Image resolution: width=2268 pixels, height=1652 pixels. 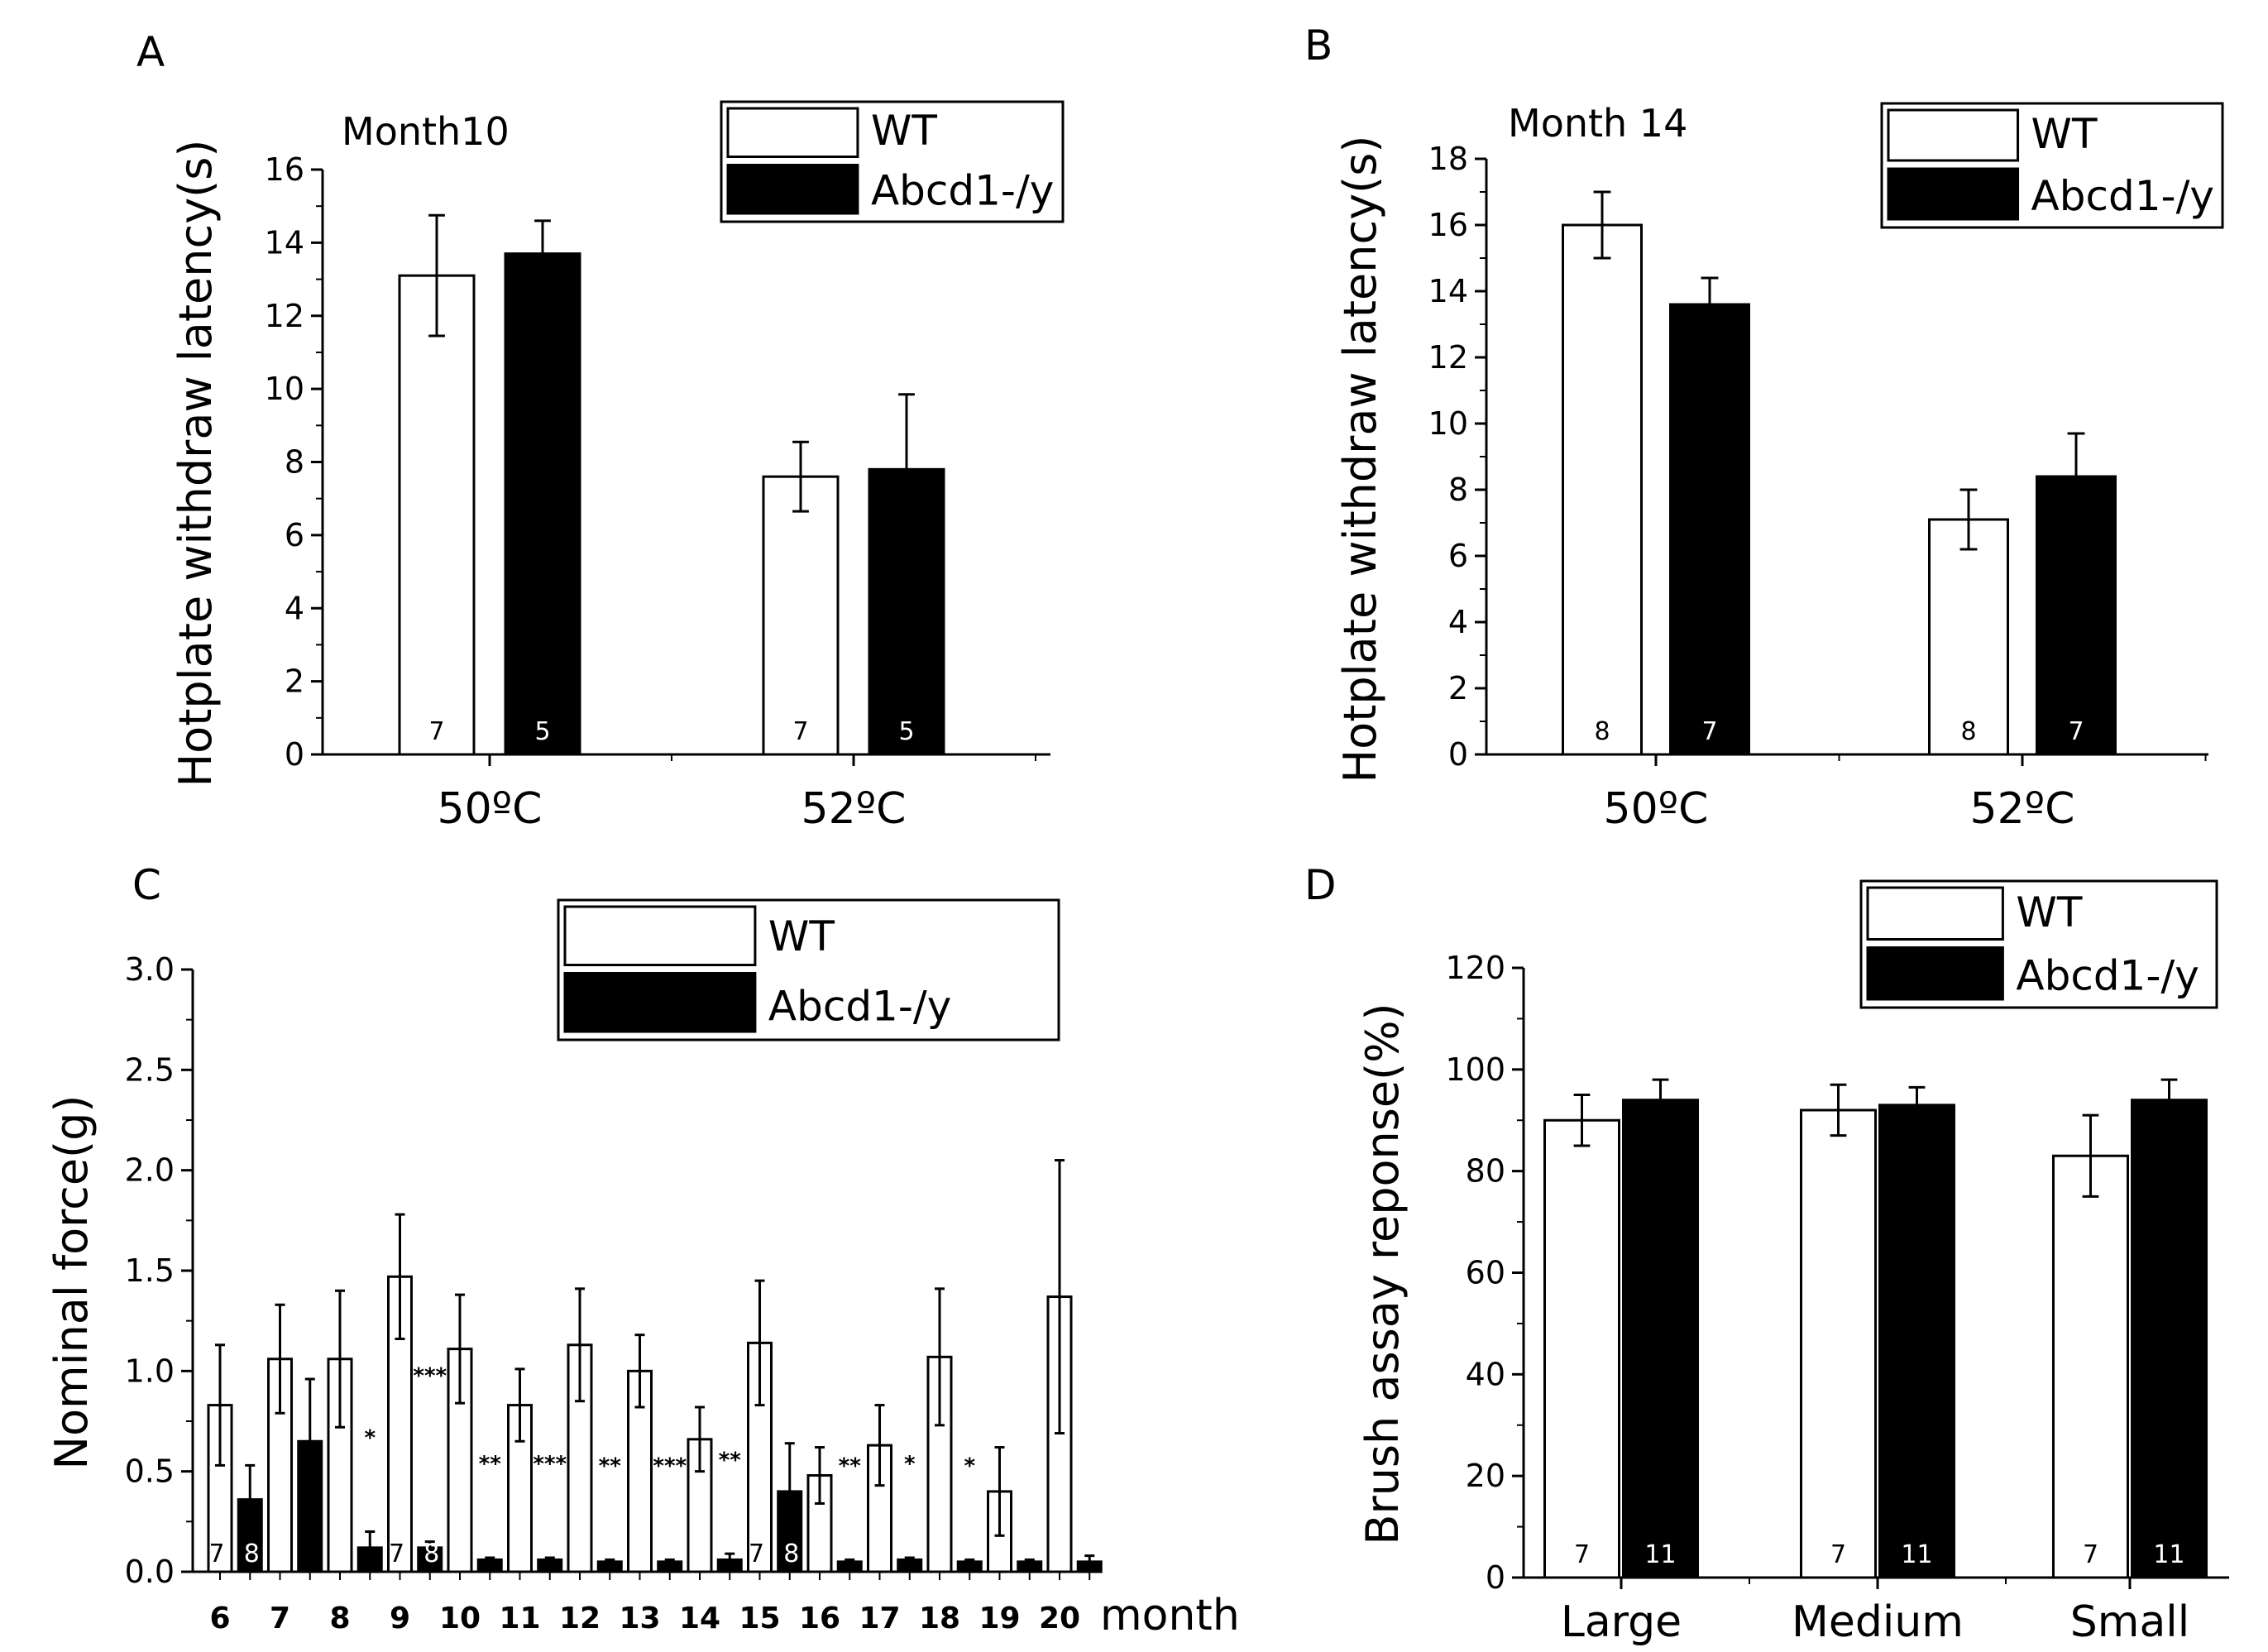 I want to click on n-label-abcd1: 5, so click(x=542, y=731).